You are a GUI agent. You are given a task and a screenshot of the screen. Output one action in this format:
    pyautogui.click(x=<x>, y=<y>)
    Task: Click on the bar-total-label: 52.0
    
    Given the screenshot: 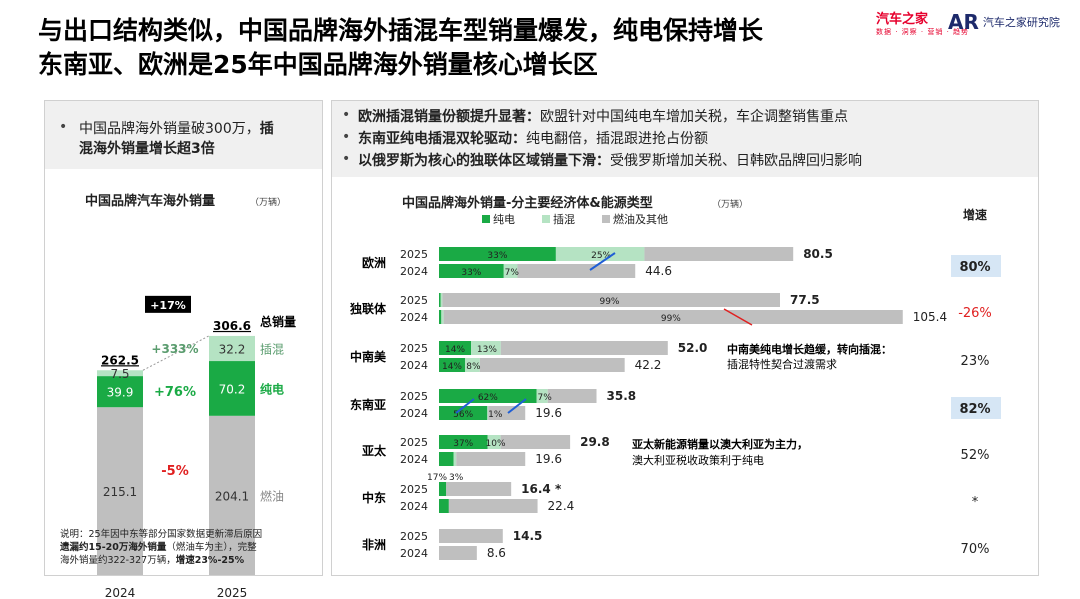 What is the action you would take?
    pyautogui.click(x=693, y=348)
    